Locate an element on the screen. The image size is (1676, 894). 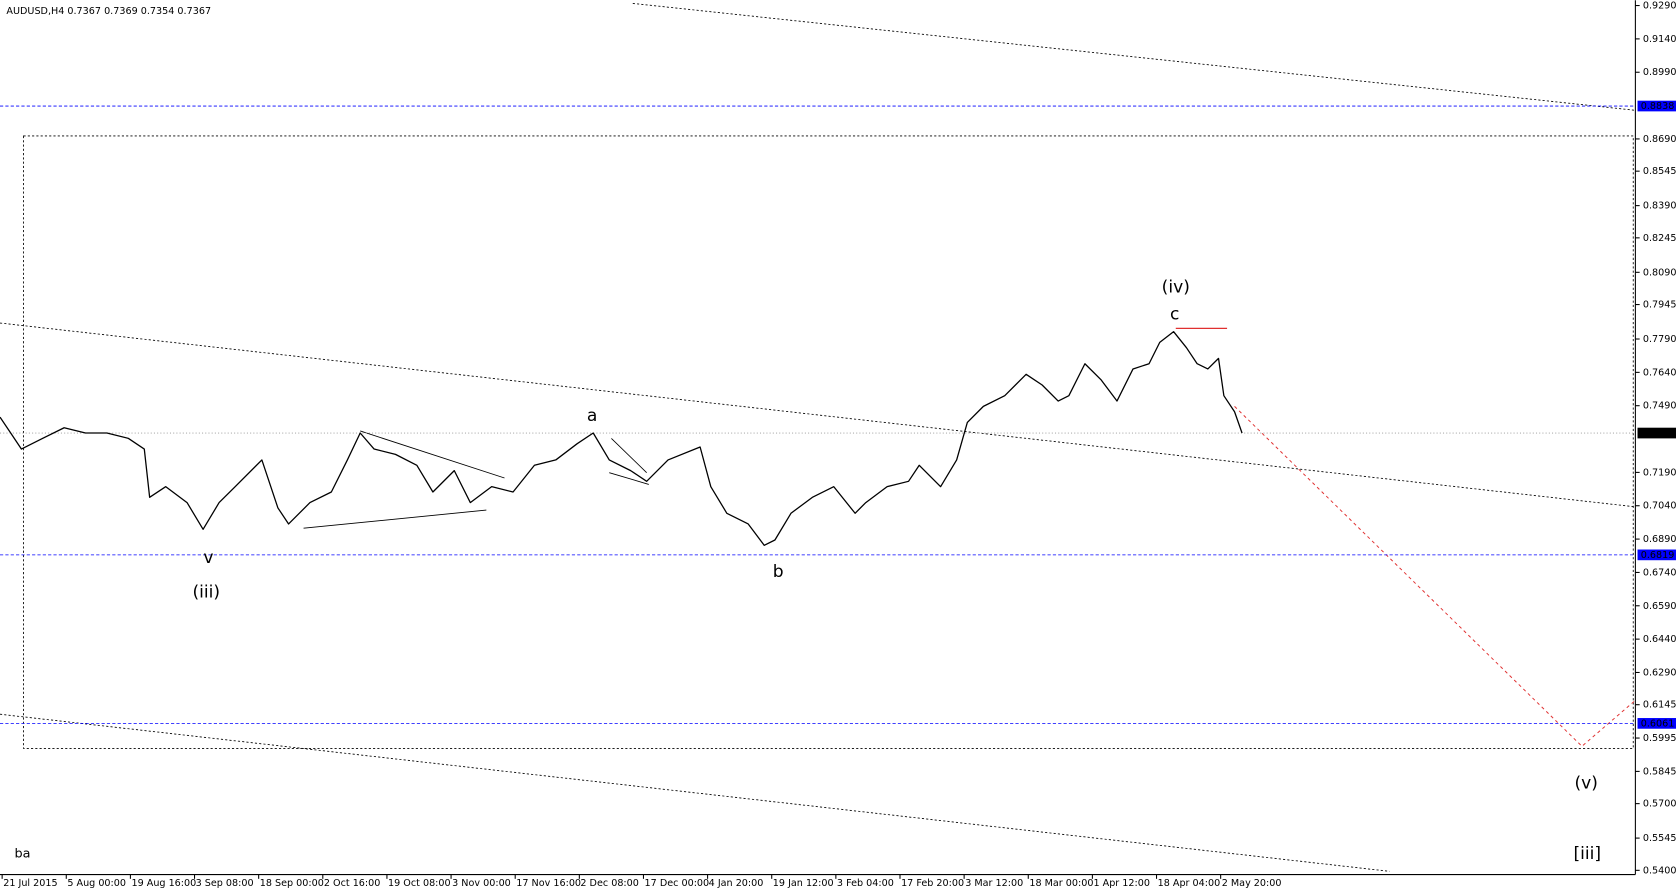
y-tick-label: 0.8990 is located at coordinates (1659, 72).